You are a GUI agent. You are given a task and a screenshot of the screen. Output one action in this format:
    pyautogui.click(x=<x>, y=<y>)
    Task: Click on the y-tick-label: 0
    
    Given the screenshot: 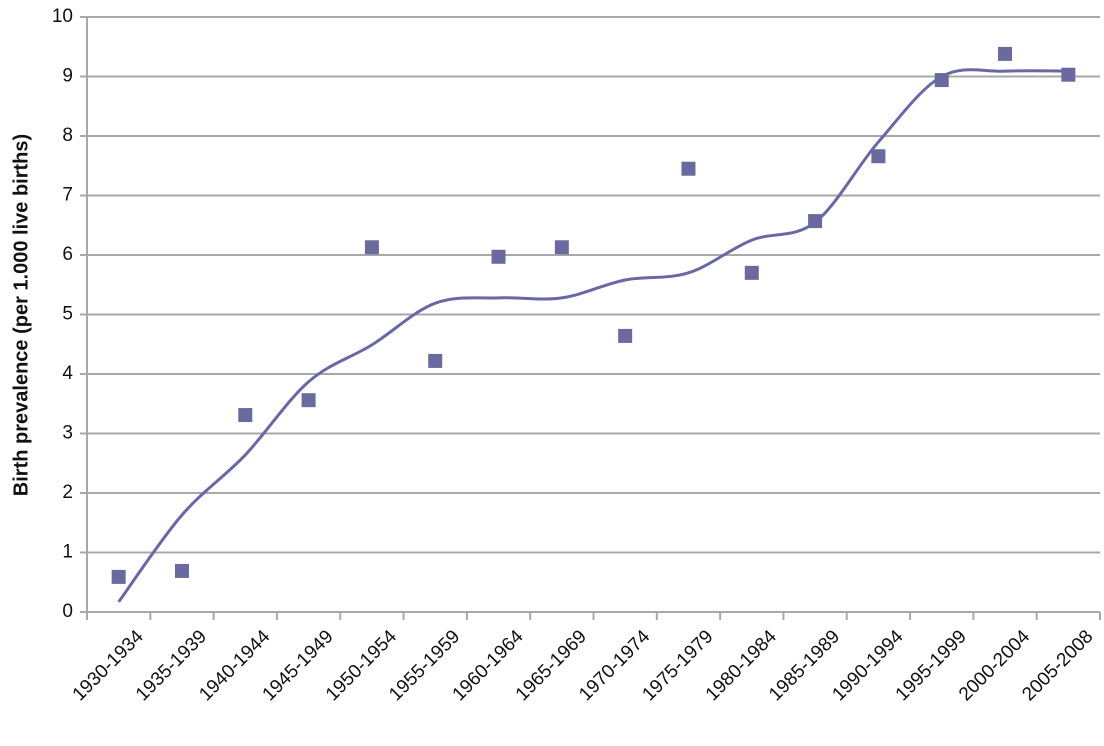 What is the action you would take?
    pyautogui.click(x=67, y=611)
    